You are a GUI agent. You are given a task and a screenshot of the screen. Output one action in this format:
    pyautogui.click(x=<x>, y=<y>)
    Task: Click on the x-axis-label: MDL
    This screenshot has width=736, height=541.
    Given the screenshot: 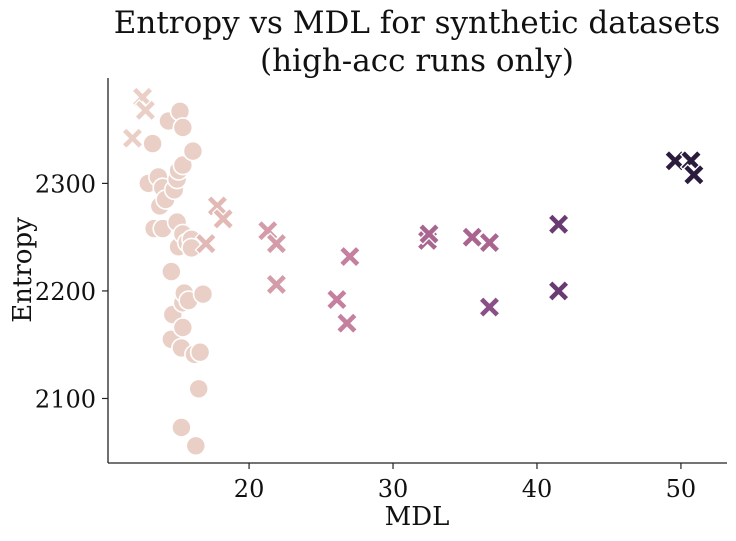 What is the action you would take?
    pyautogui.click(x=417, y=517)
    